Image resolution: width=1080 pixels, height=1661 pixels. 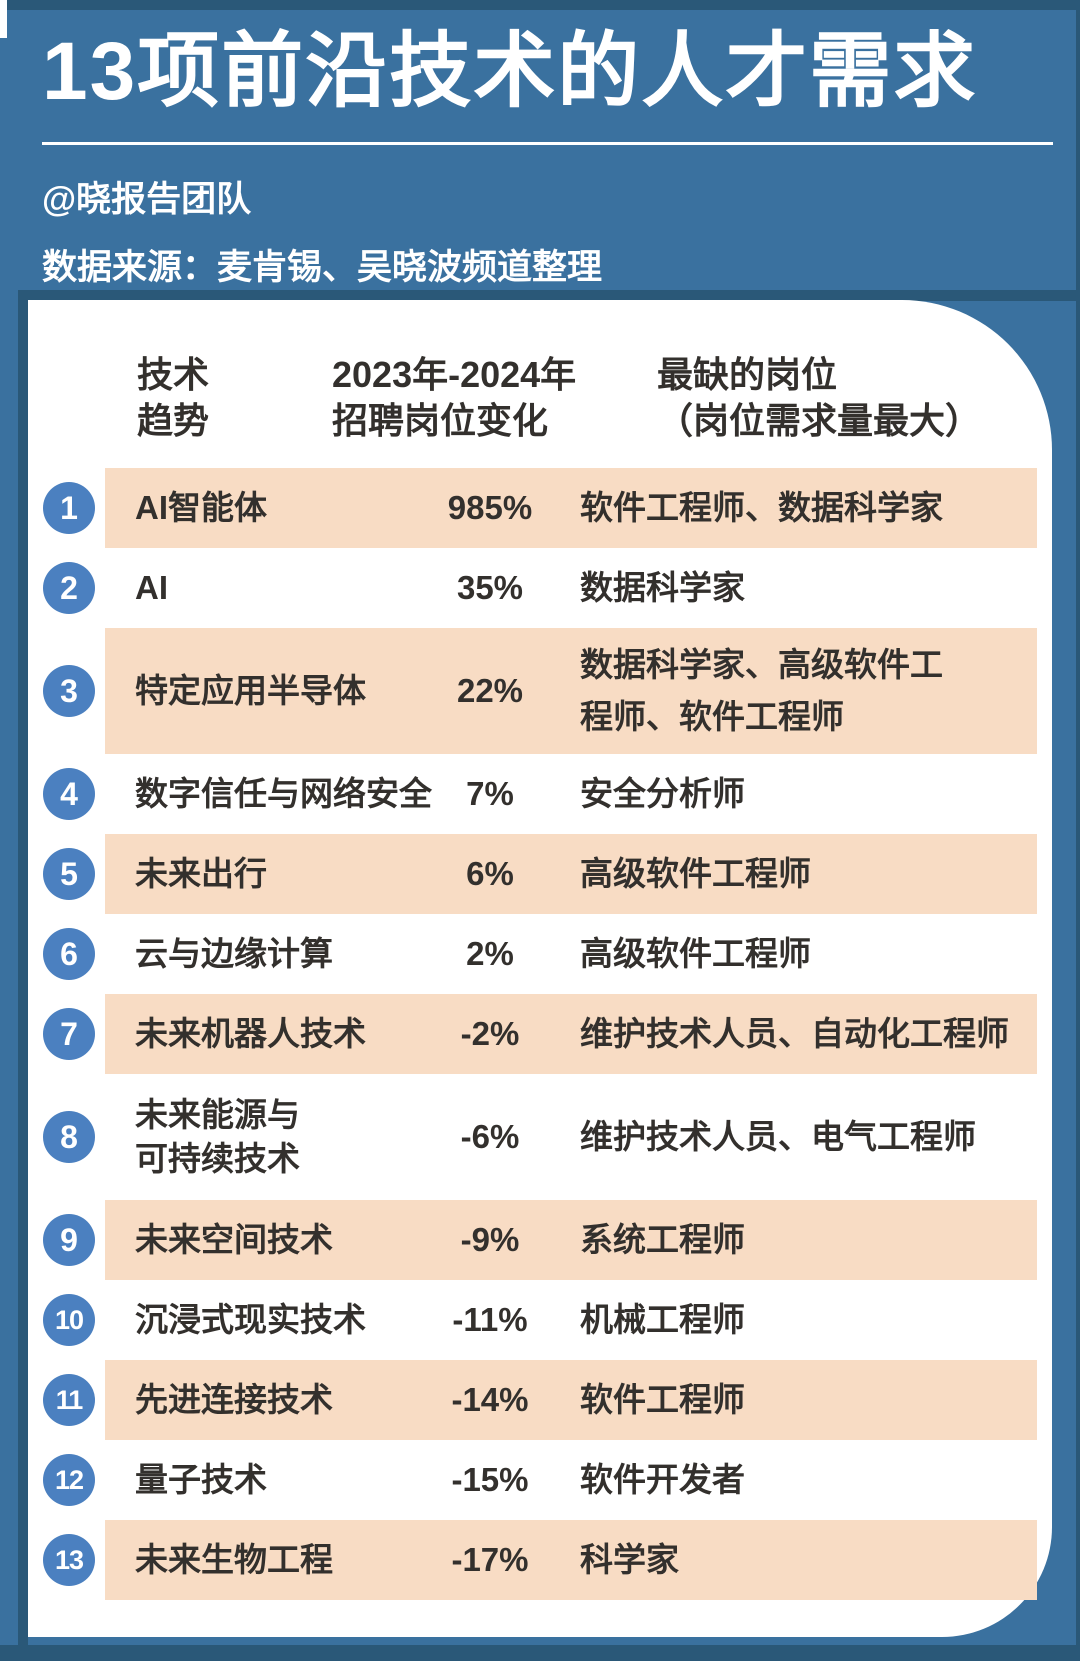 What do you see at coordinates (322, 267) in the screenshot?
I see `data-source: 数据来源：麦肯锡、吴晓波频道整理` at bounding box center [322, 267].